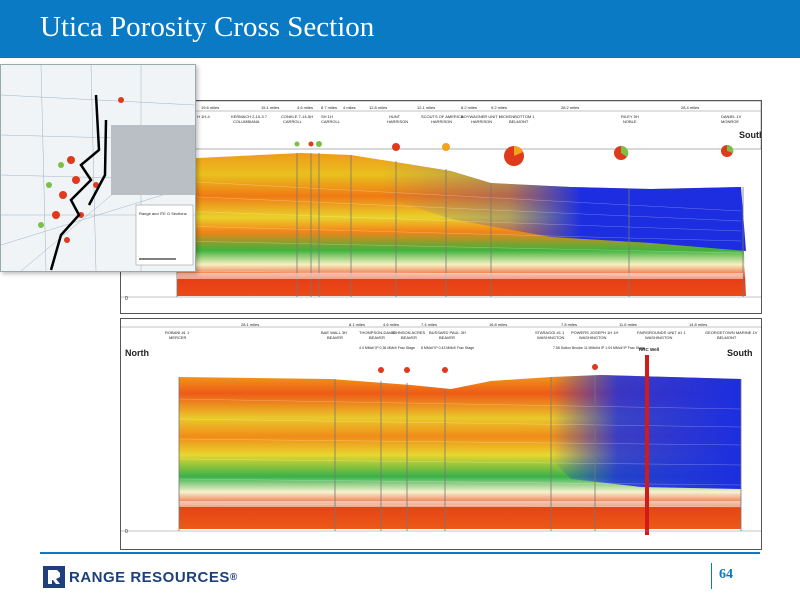 Image resolution: width=800 pixels, height=600 pixels. I want to click on location-map-inset: Range and ITE G Sections, so click(98, 168).